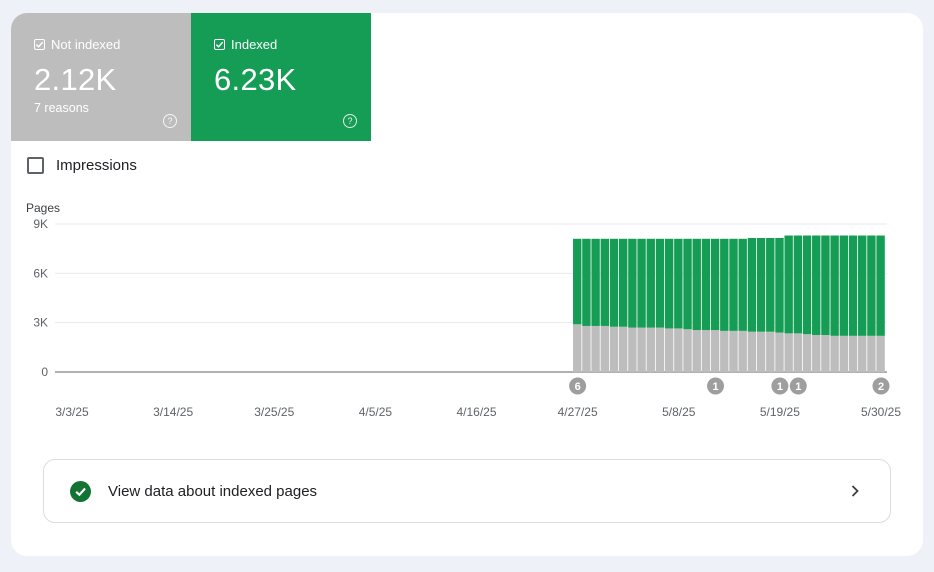 The width and height of the screenshot is (934, 572). I want to click on y-tick-label: 0, so click(44, 372).